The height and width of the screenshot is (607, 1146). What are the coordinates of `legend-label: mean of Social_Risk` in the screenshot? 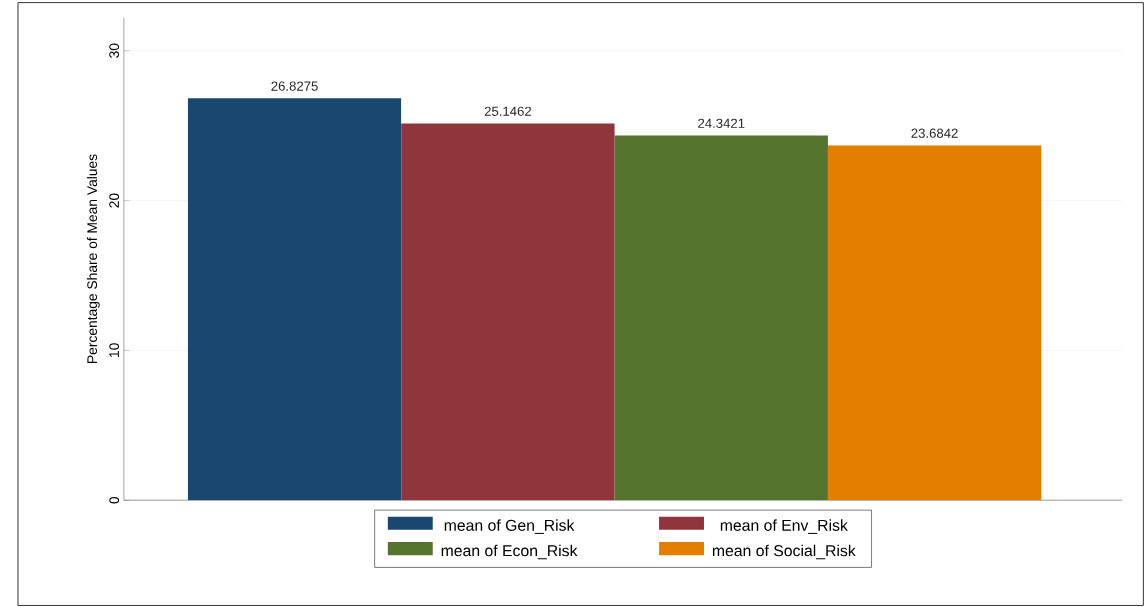 It's located at (784, 552).